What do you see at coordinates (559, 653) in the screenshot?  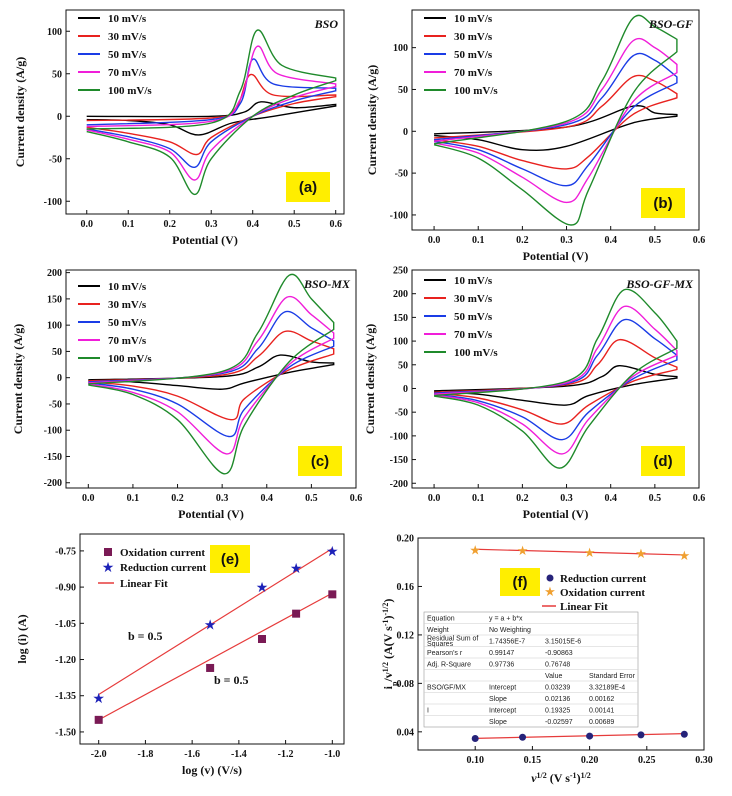 I see `table-cell: -0.90863` at bounding box center [559, 653].